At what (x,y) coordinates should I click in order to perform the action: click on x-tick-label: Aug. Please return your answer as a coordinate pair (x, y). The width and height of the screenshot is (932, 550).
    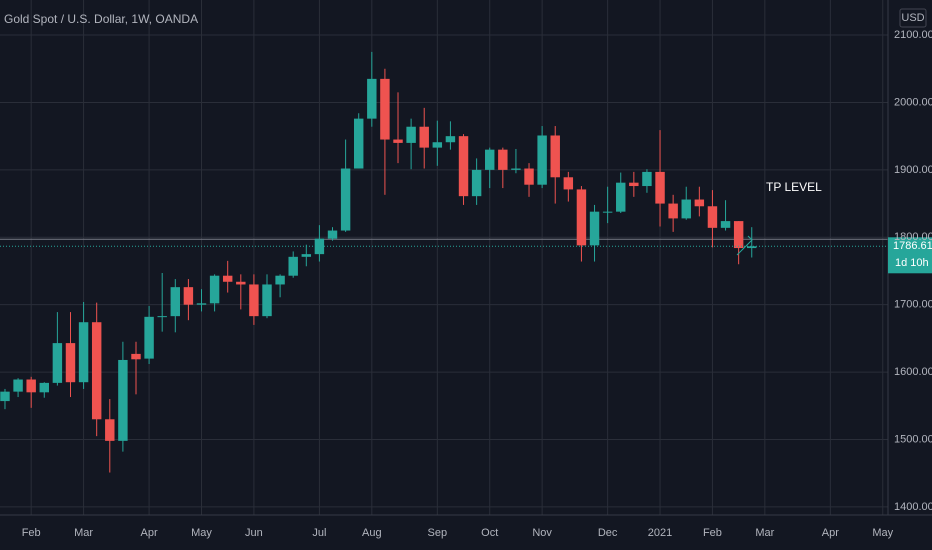
    Looking at the image, I should click on (372, 533).